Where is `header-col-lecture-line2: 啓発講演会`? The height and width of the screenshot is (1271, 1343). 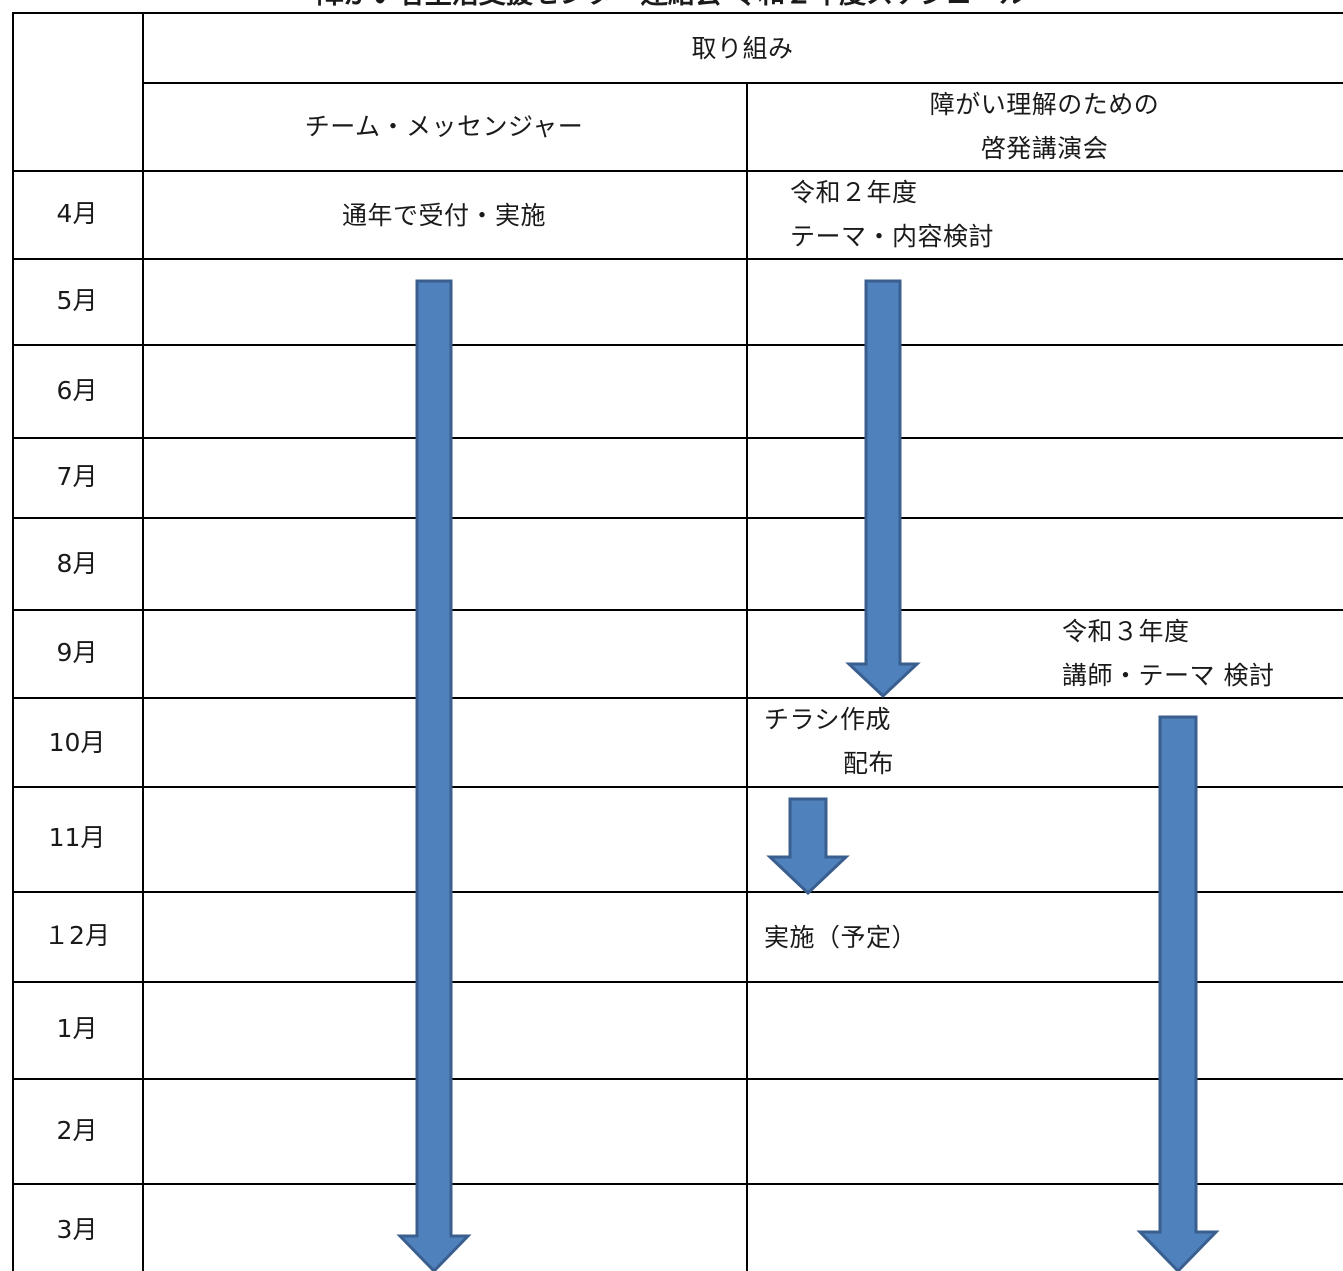
header-col-lecture-line2: 啓発講演会 is located at coordinates (1044, 148).